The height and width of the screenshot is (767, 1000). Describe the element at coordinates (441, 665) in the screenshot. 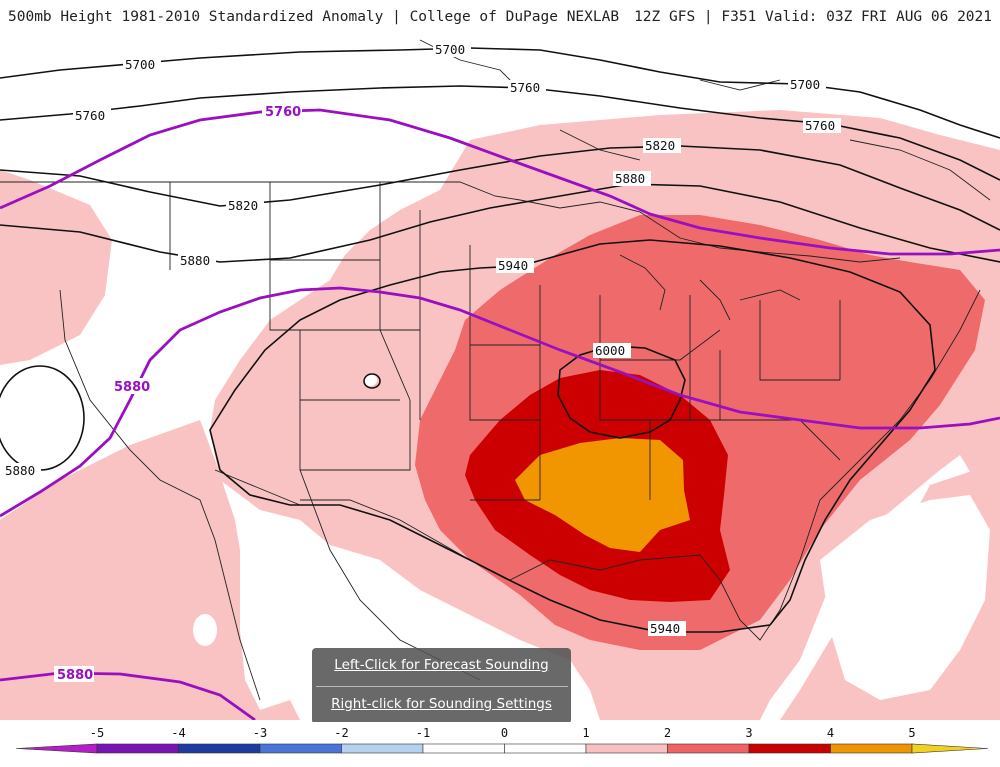

I see `forecast-sounding-link: Left-Click for Forecast Sounding` at that location.